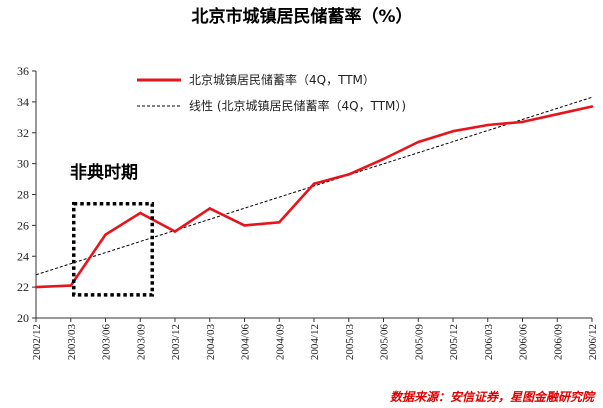 Image resolution: width=603 pixels, height=408 pixels. I want to click on x-tick-label: 2003/06, so click(107, 342).